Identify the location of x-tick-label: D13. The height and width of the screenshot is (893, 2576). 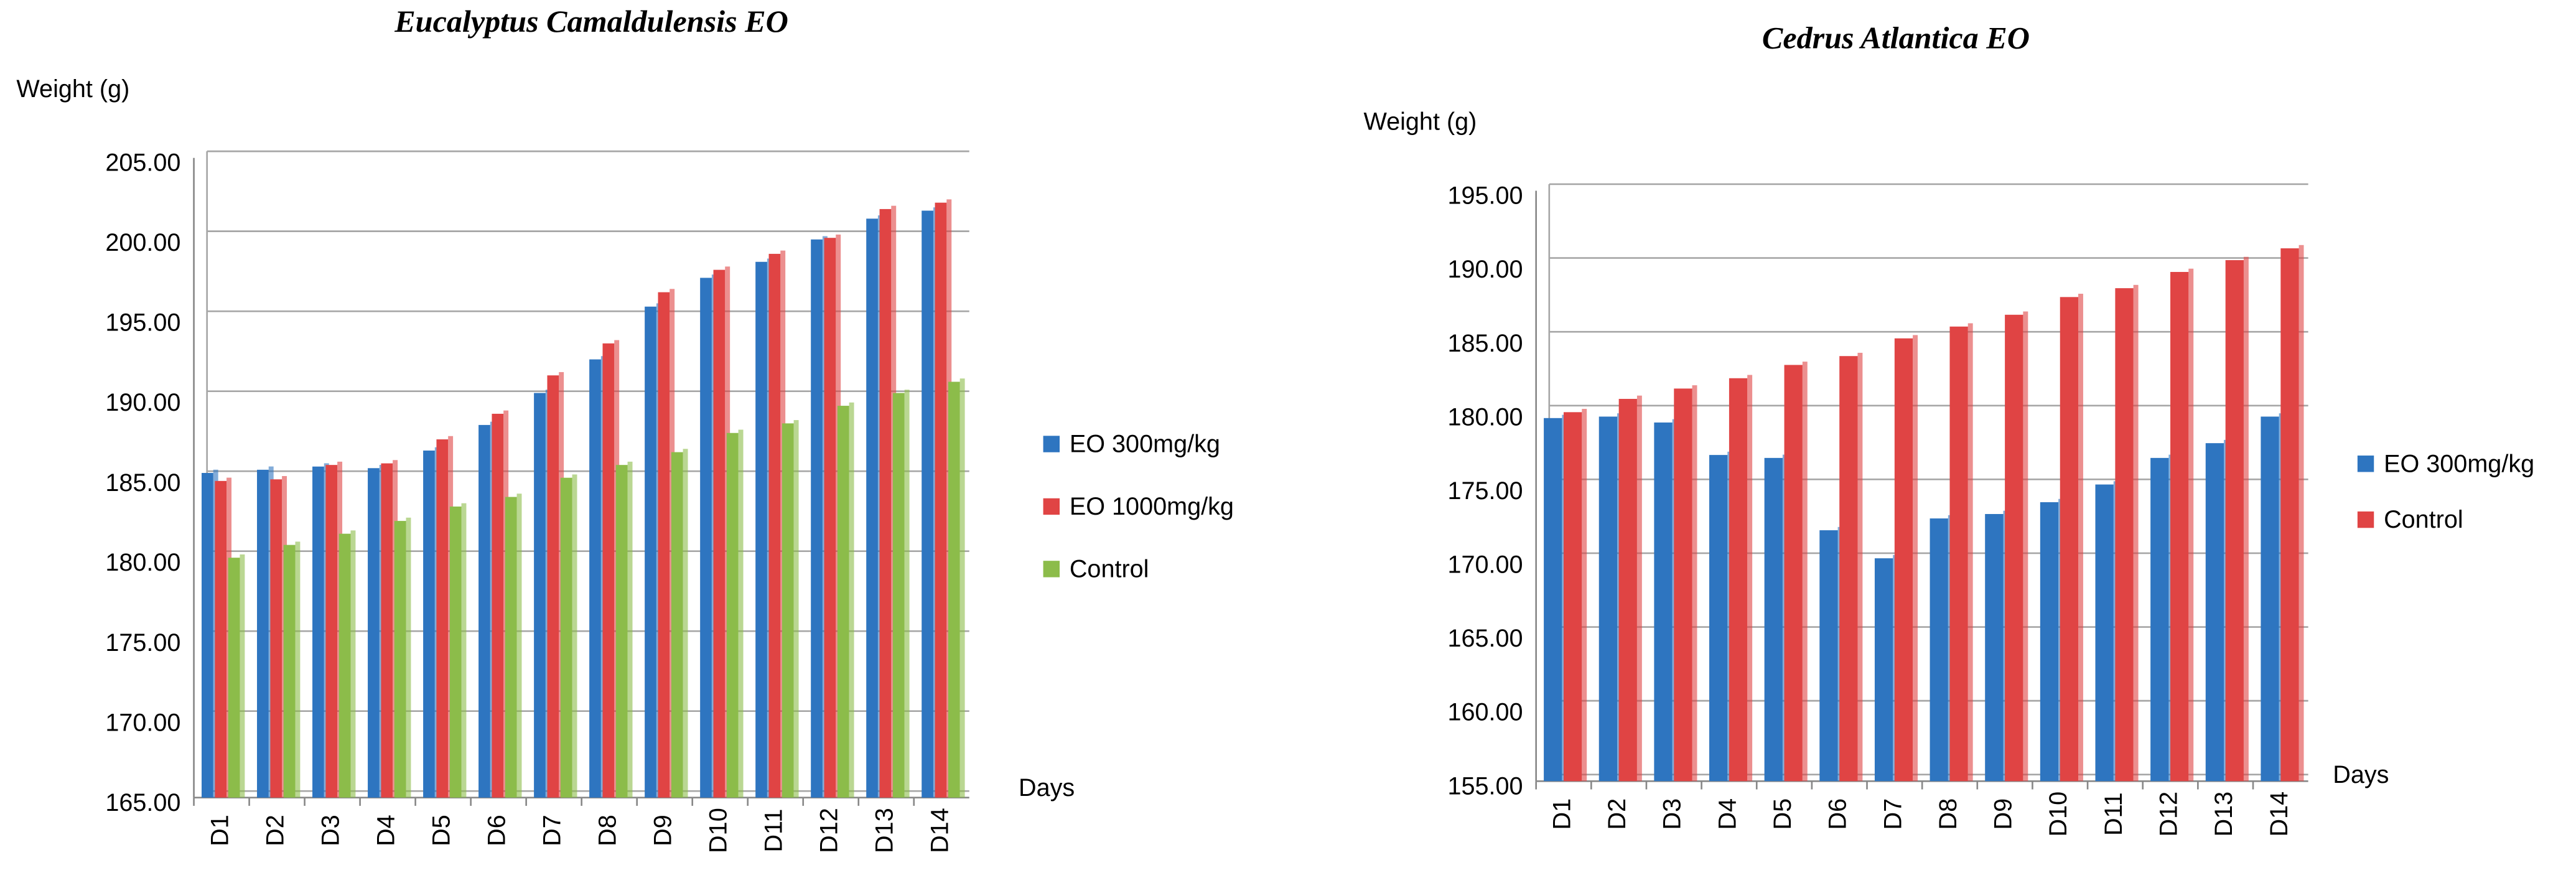
(2224, 814).